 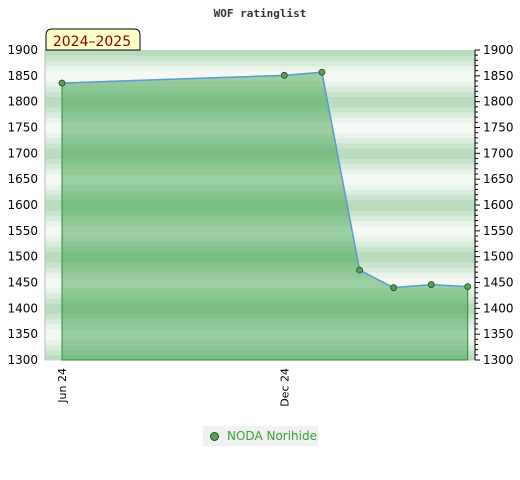 What do you see at coordinates (214, 436) in the screenshot?
I see `legend-marker-icon` at bounding box center [214, 436].